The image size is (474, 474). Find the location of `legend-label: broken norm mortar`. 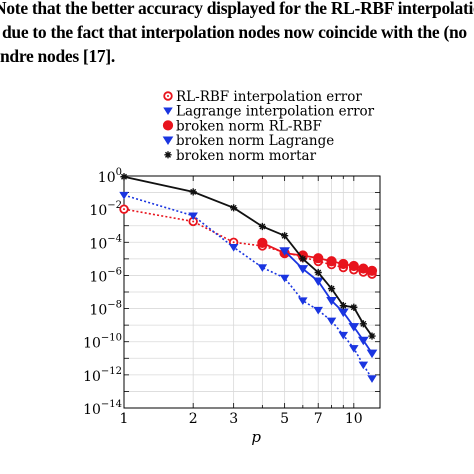

legend-label: broken norm mortar is located at coordinates (246, 156).